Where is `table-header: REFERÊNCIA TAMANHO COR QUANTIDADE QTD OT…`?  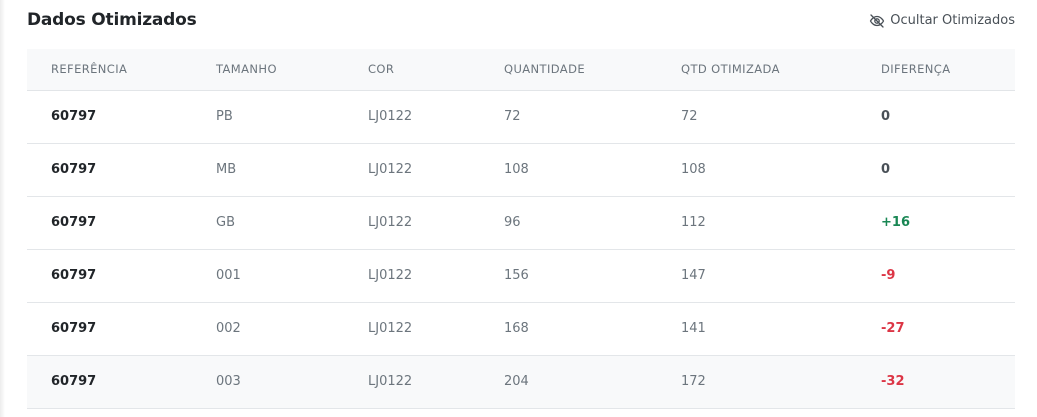 table-header: REFERÊNCIA TAMANHO COR QUANTIDADE QTD OT… is located at coordinates (521, 70).